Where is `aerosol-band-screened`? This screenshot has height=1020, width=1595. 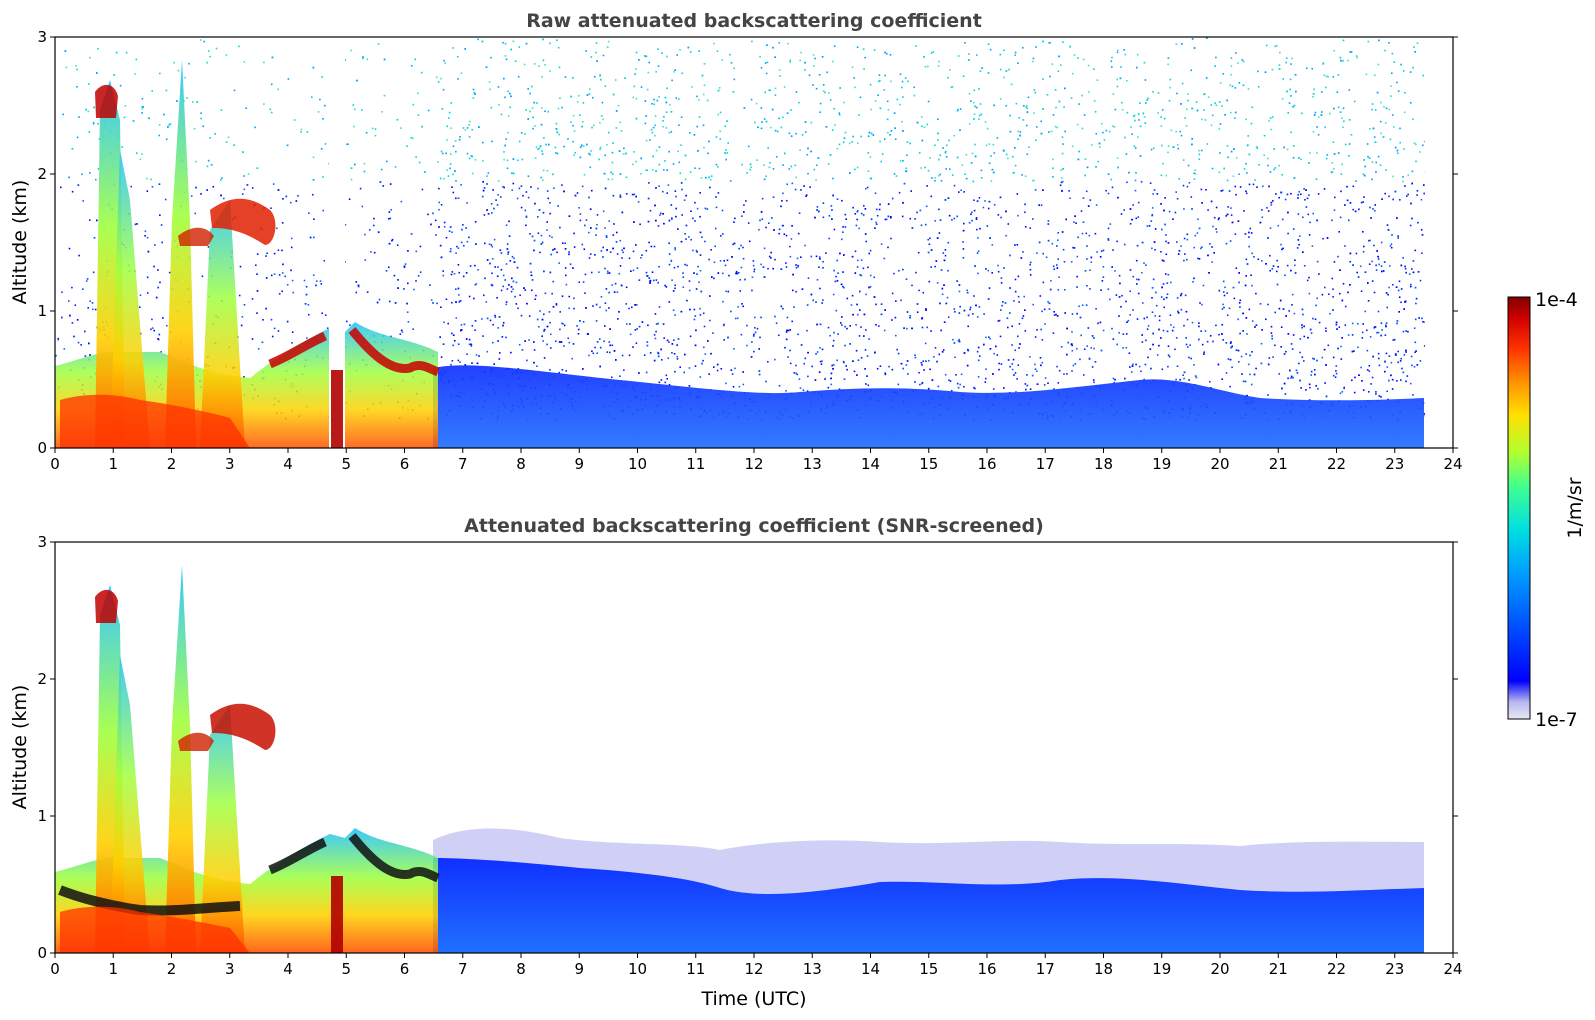 aerosol-band-screened is located at coordinates (354, 858).